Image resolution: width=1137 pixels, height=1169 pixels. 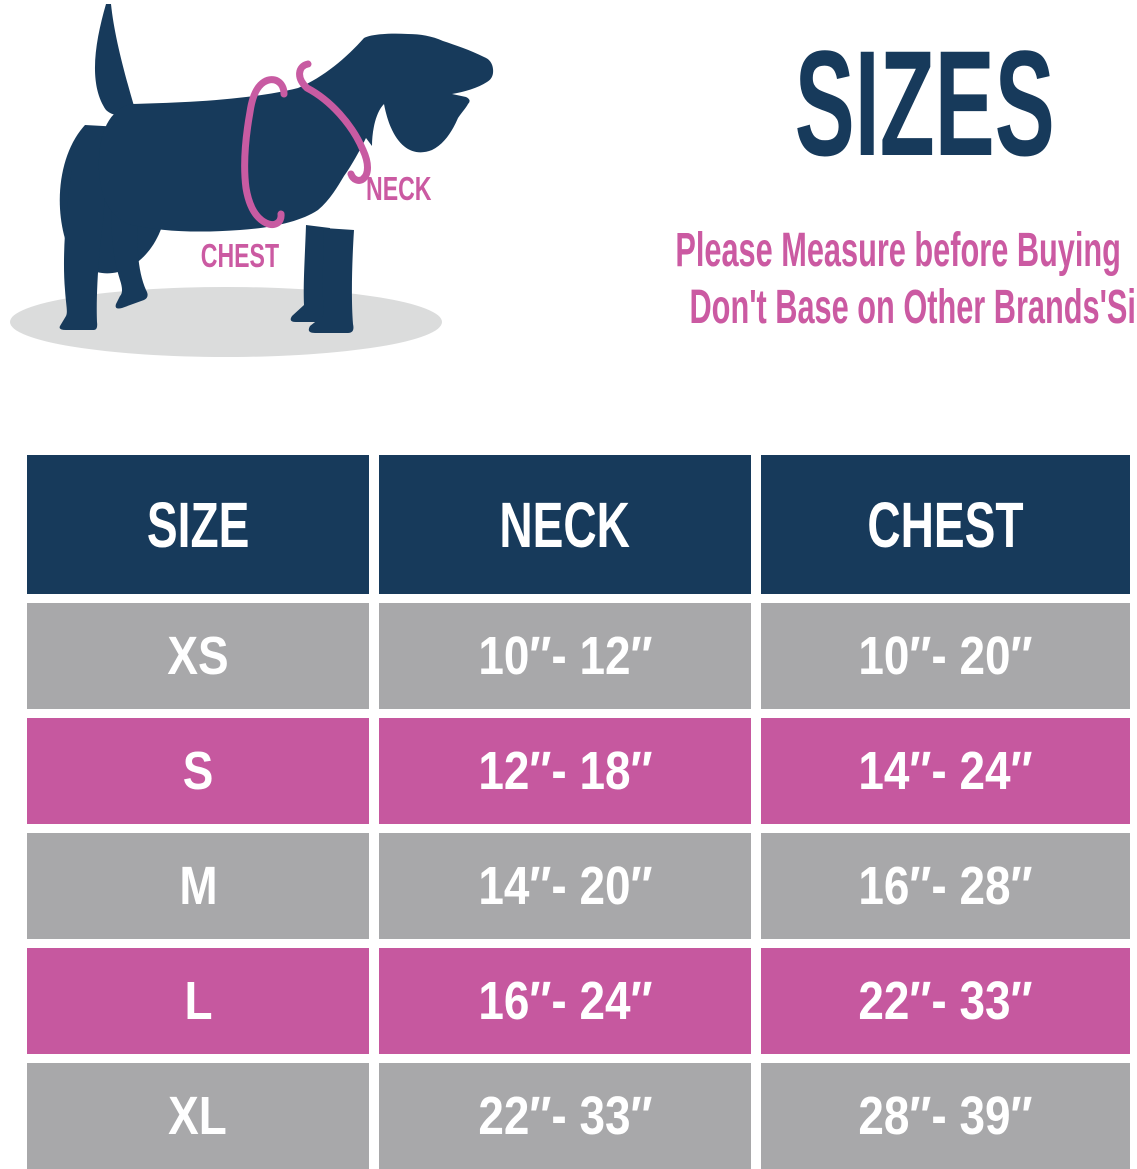 I want to click on cell-l-size: L, so click(x=198, y=1001).